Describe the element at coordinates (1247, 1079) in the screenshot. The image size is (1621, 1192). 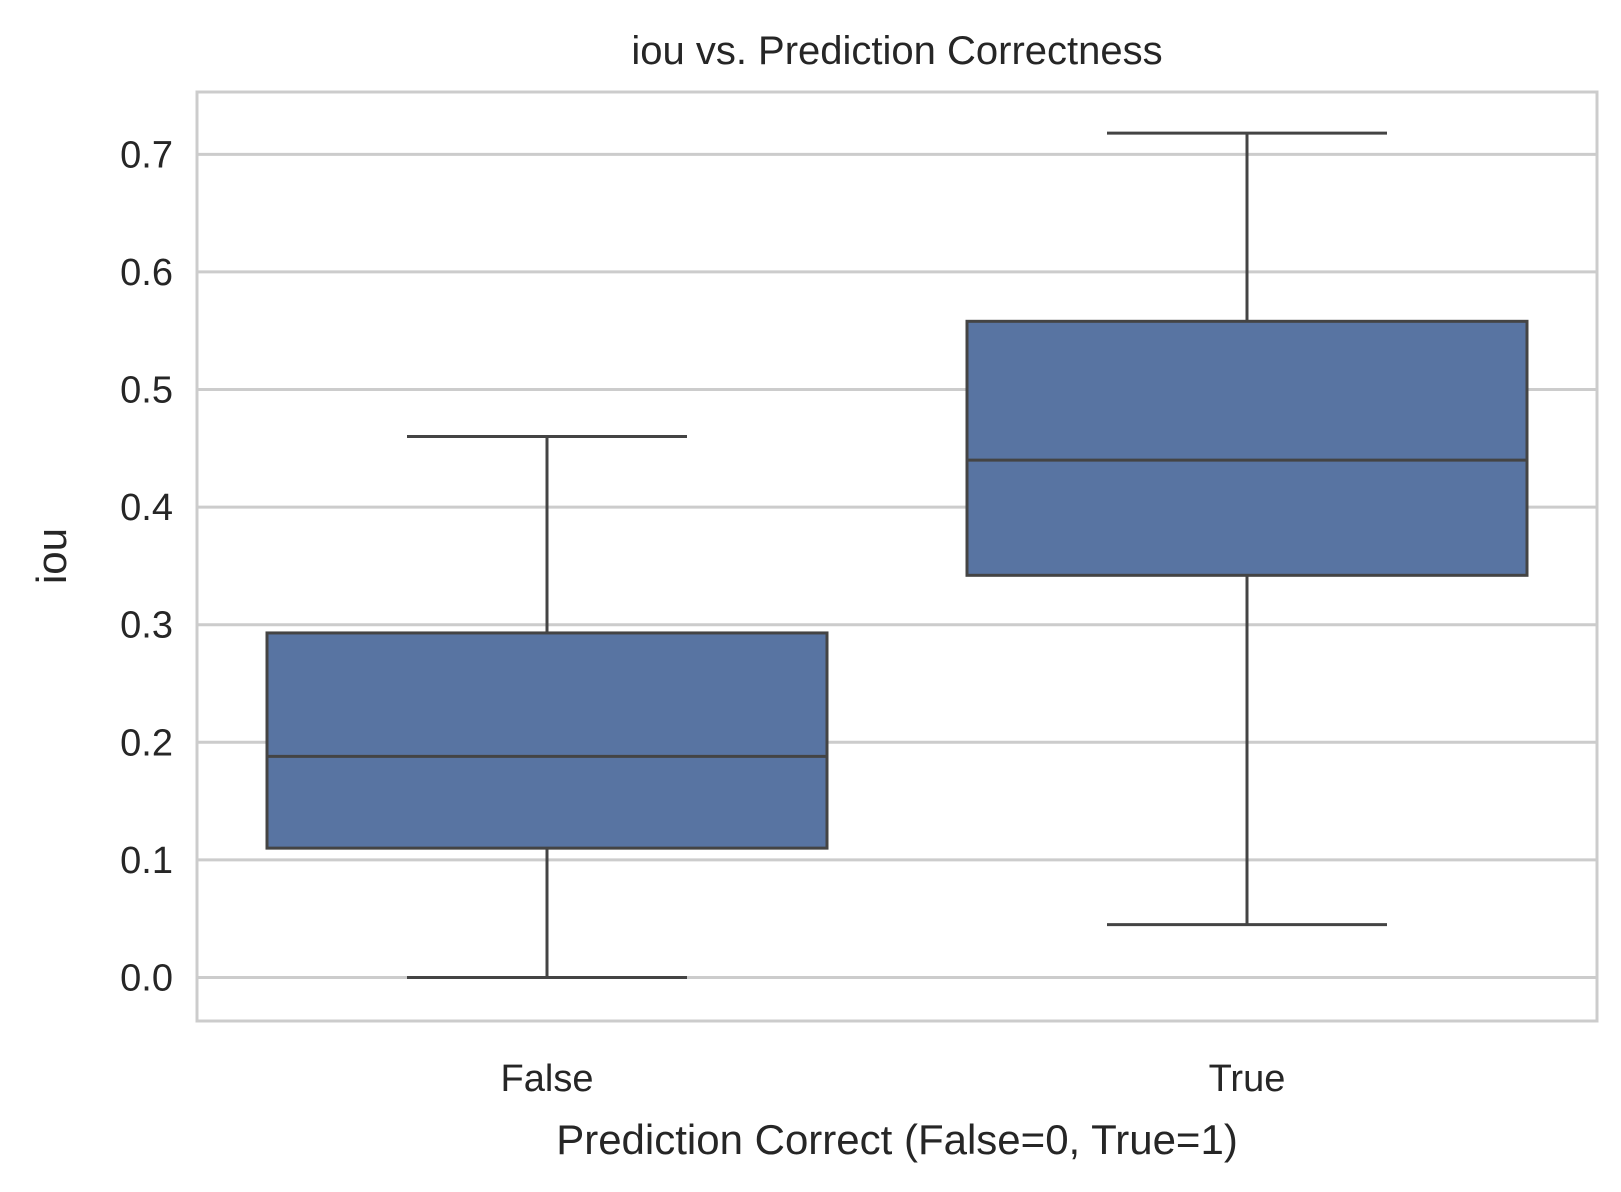
I see `x-tick-label: True` at that location.